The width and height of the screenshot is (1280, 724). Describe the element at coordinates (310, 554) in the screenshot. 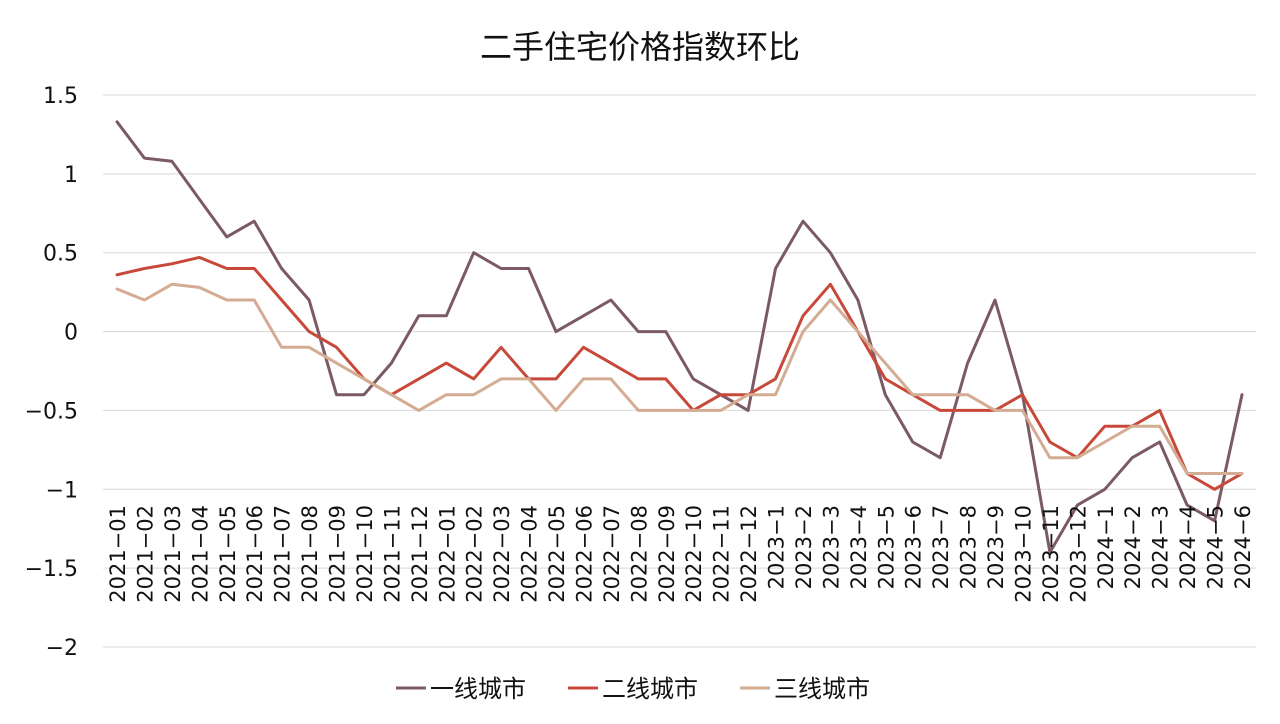

I see `x-tick-label: 2021−08` at that location.